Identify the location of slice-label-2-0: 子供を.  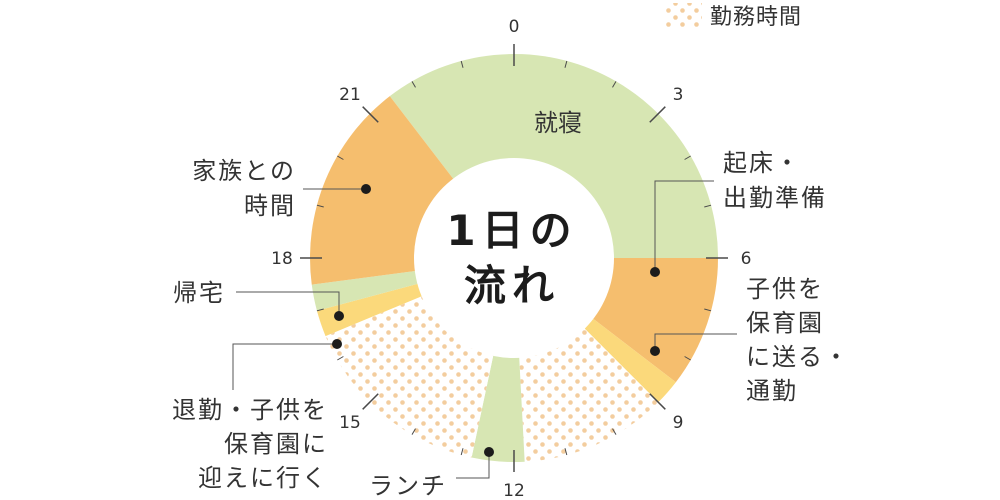
(785, 289).